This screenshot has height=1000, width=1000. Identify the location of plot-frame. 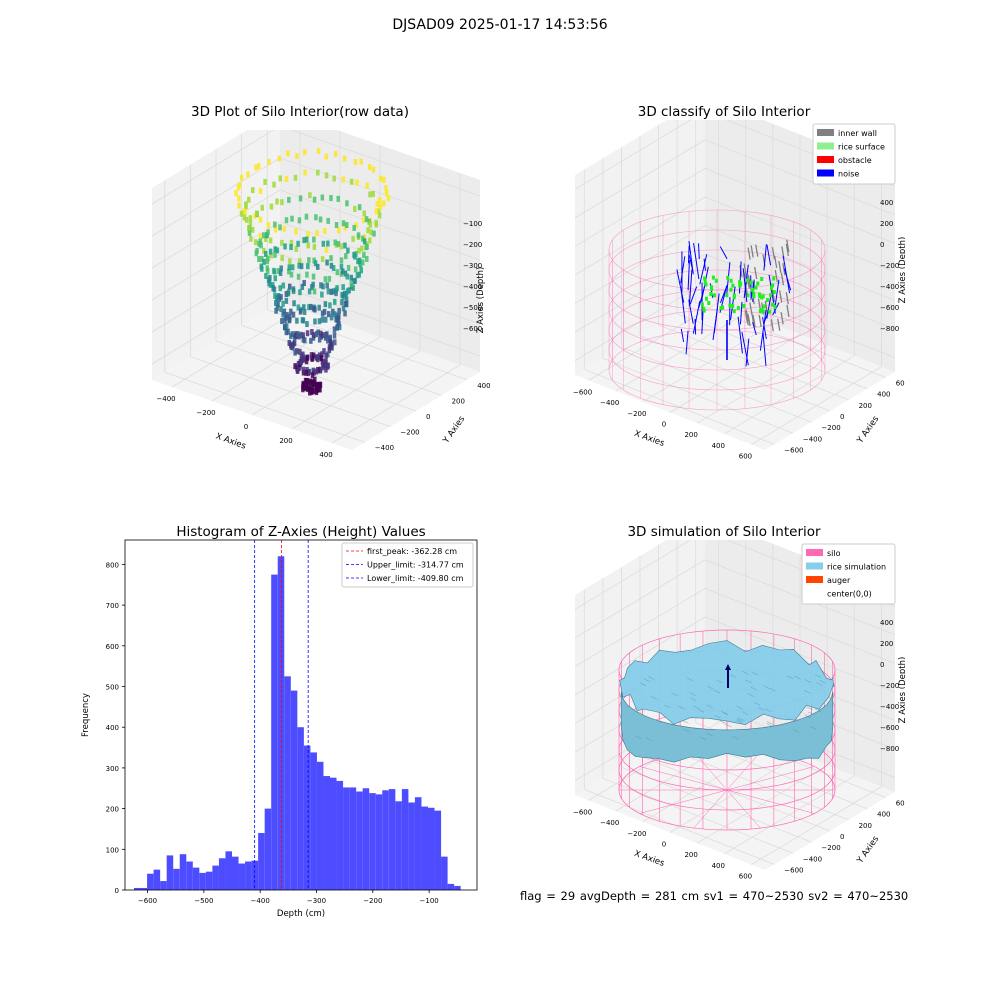
(301, 715).